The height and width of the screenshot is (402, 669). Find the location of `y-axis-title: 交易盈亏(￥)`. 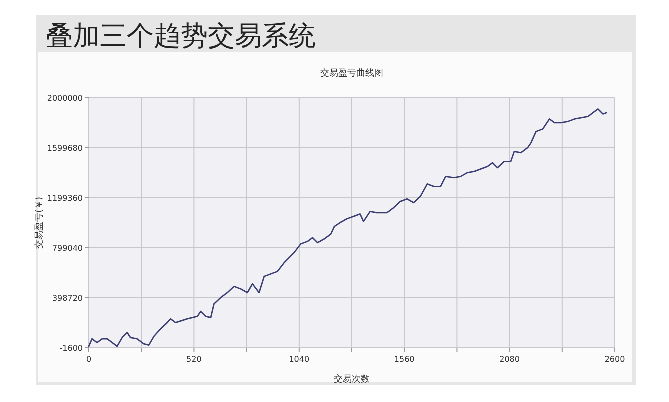

y-axis-title: 交易盈亏(￥) is located at coordinates (39, 223).